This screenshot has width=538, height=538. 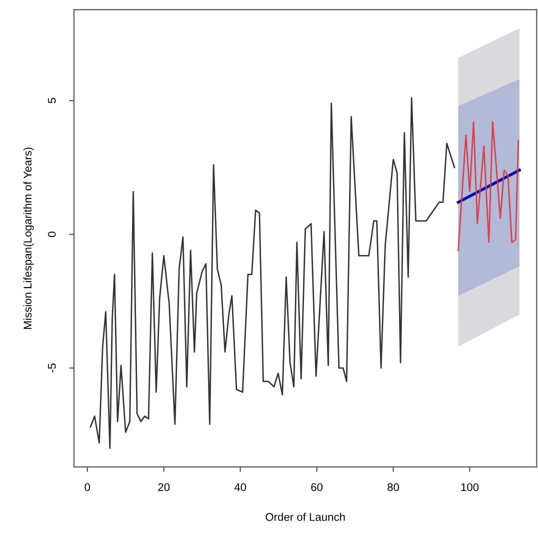 I want to click on line-series, so click(x=488, y=186).